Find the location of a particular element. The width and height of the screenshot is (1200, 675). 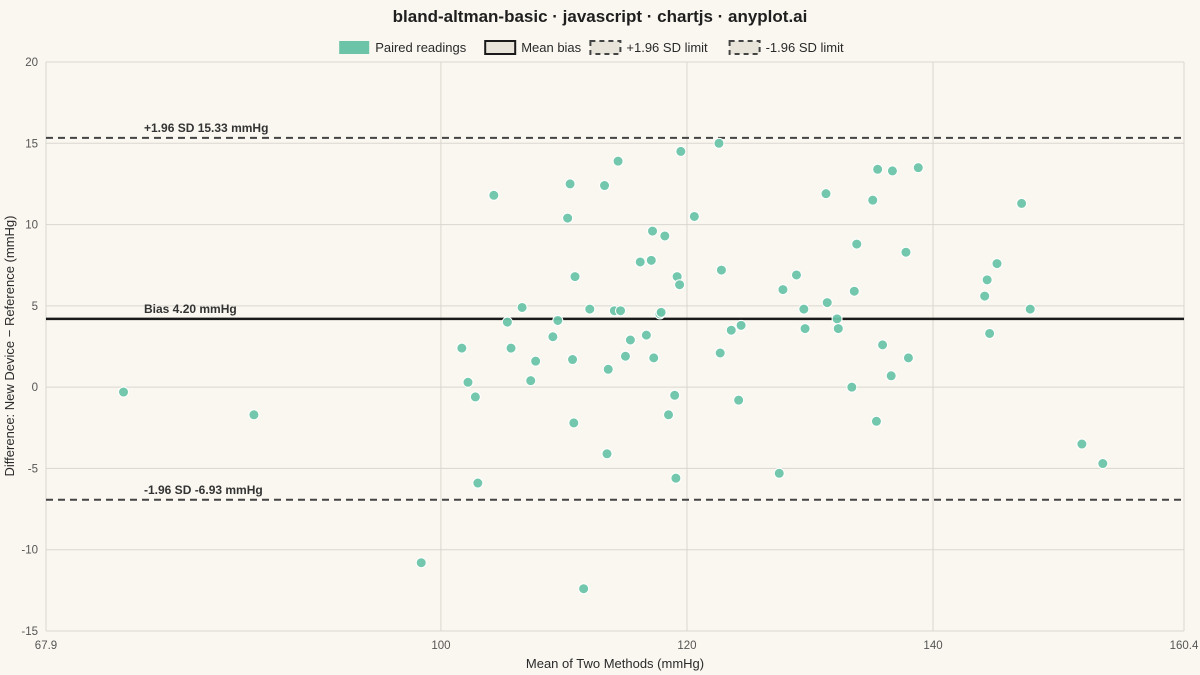

y-tick-label: 5 is located at coordinates (35, 307).